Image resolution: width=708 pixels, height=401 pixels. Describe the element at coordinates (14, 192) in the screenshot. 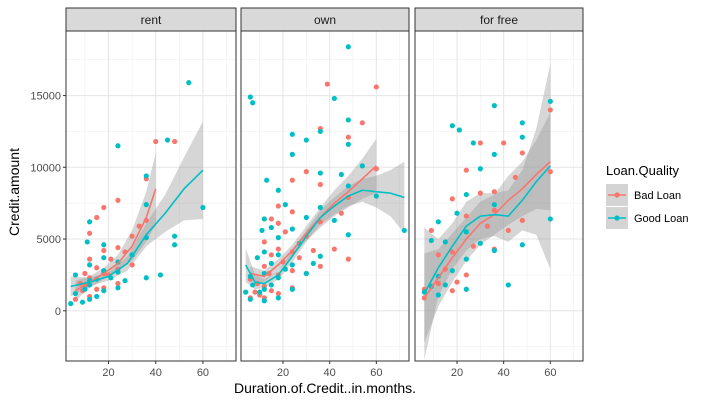

I see `y-axis-title: Credit.amount` at that location.